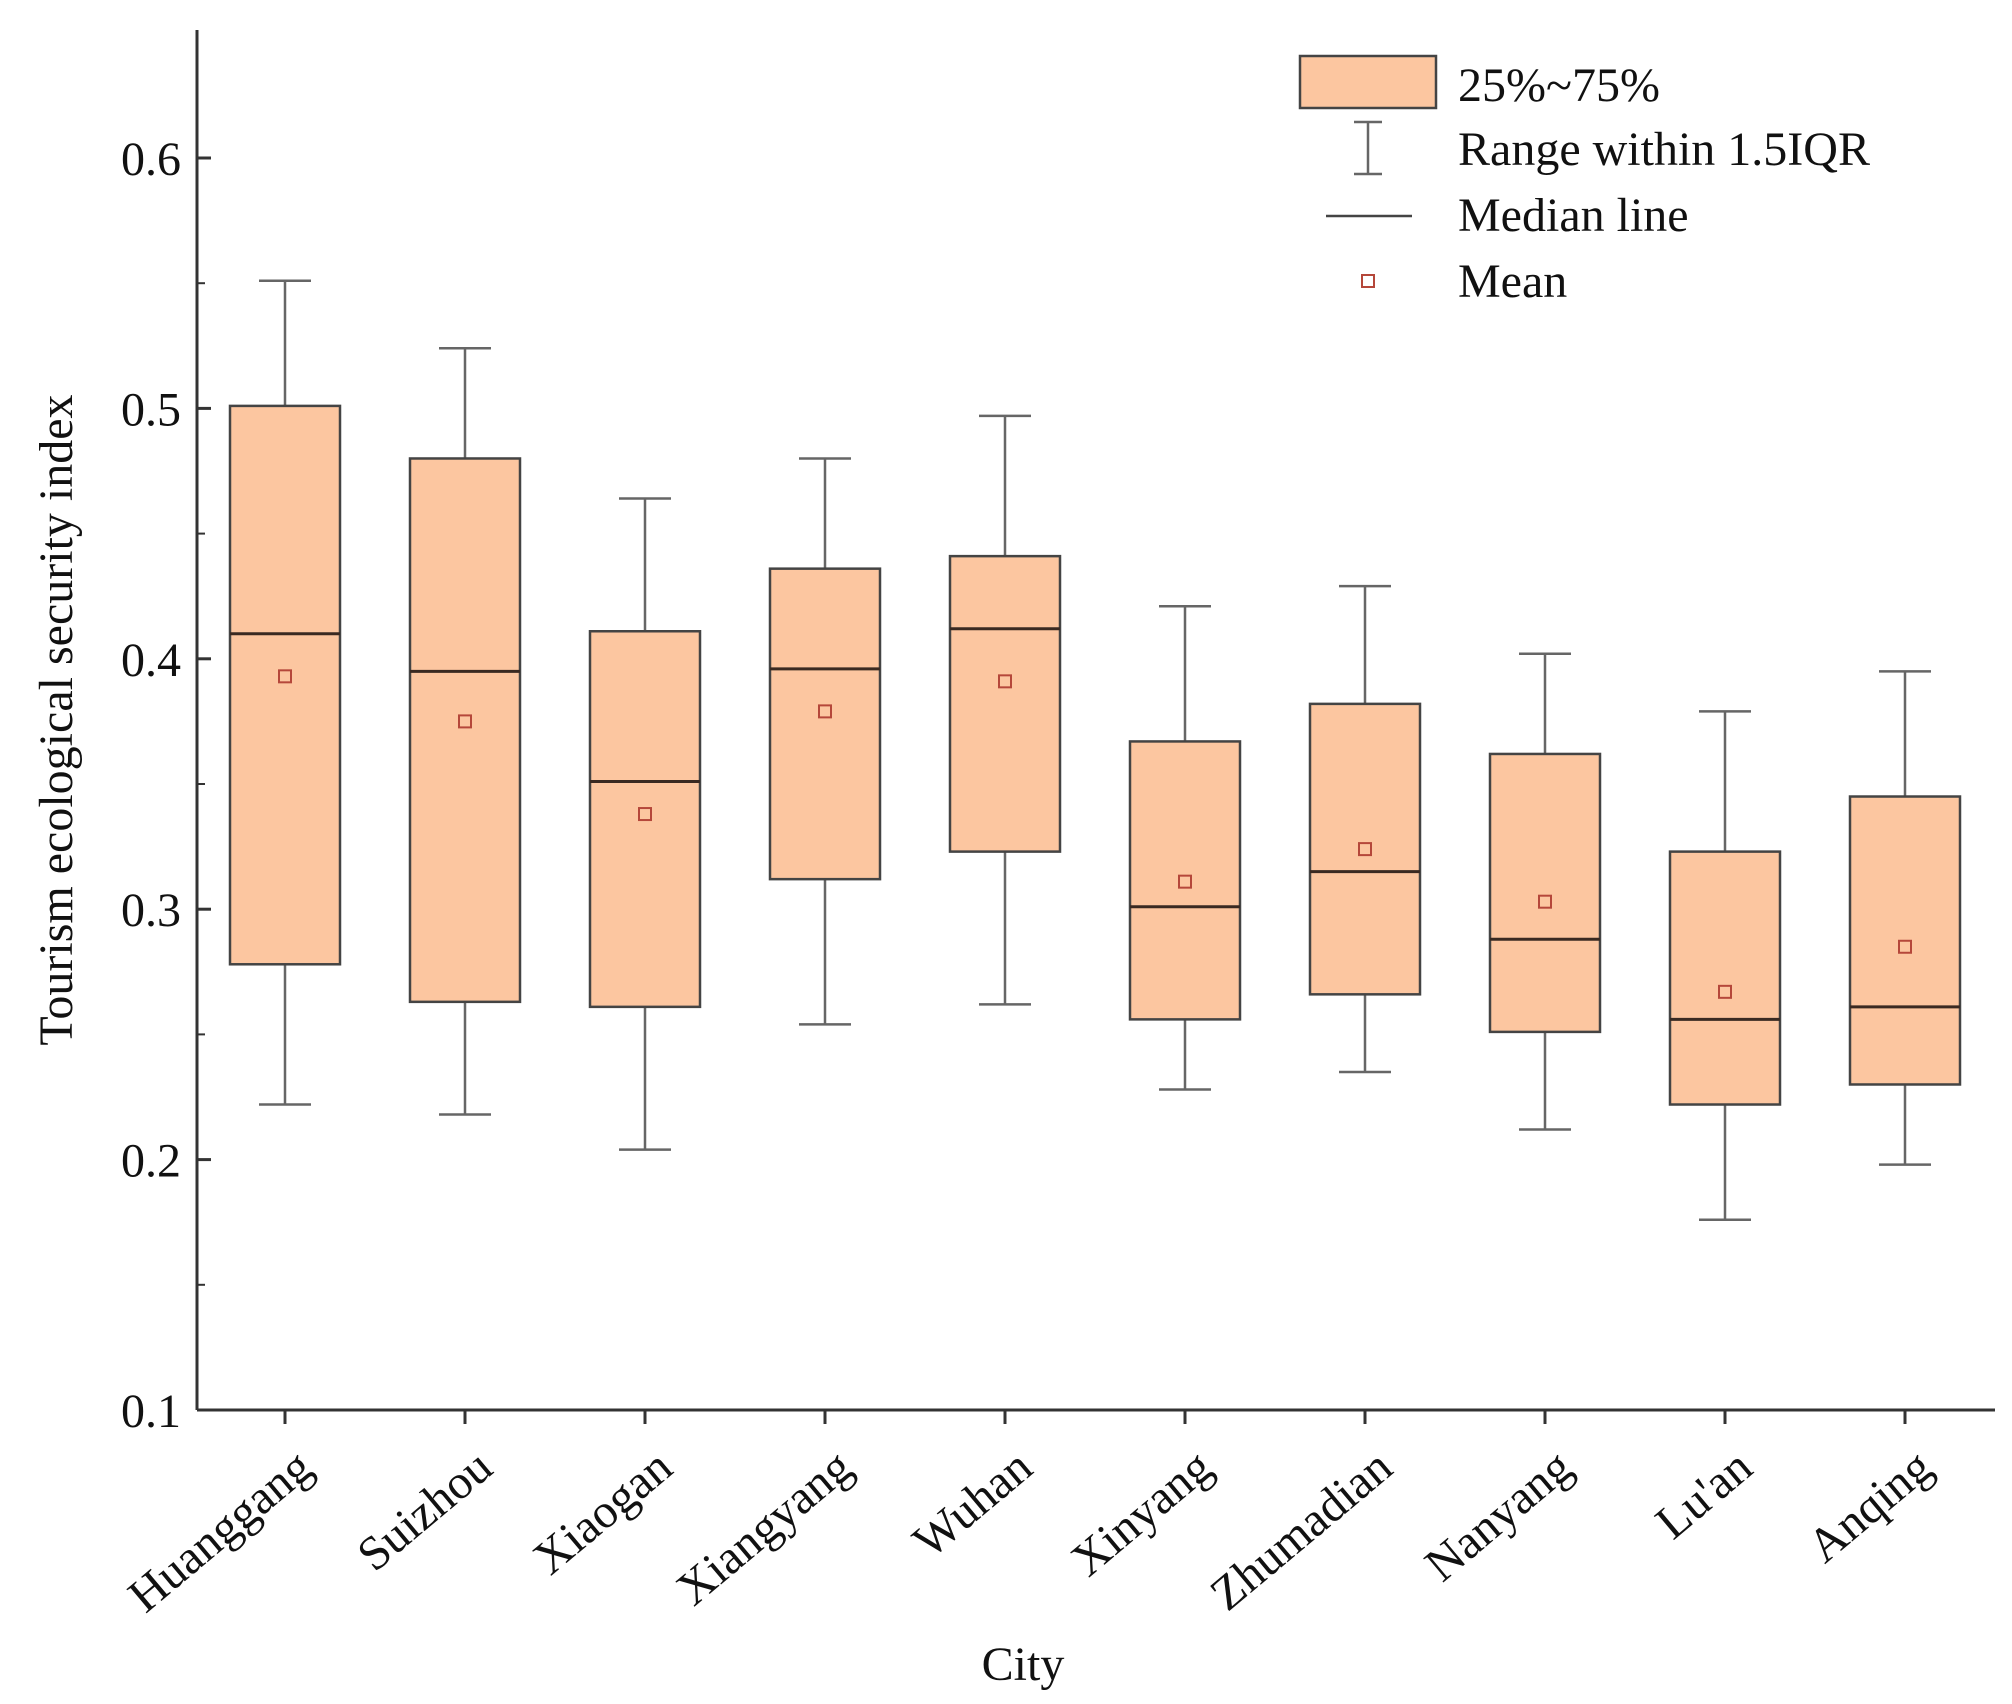 The height and width of the screenshot is (1704, 2012). What do you see at coordinates (151, 660) in the screenshot?
I see `y-tick-label: 0.4` at bounding box center [151, 660].